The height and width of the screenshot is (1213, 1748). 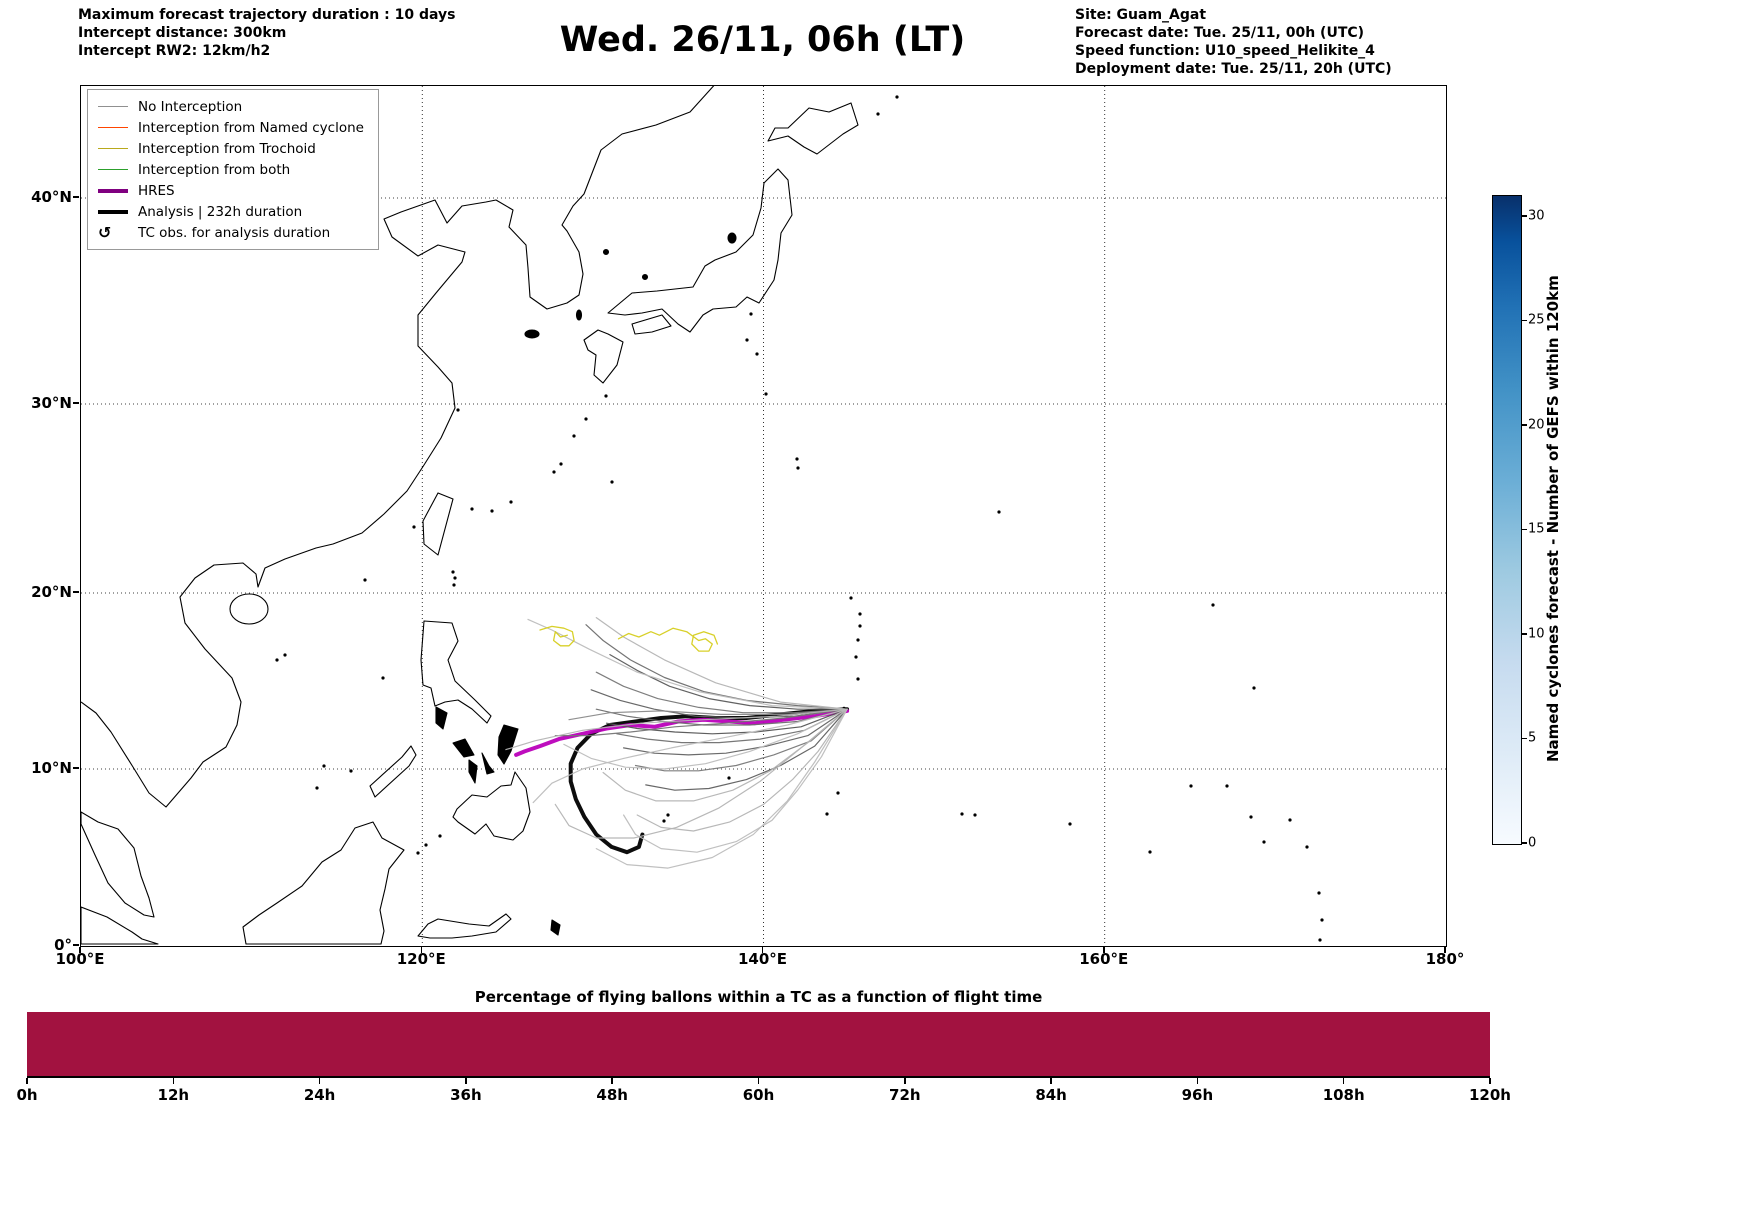 What do you see at coordinates (1445, 959) in the screenshot?
I see `x-axis-tick-label: 180°` at bounding box center [1445, 959].